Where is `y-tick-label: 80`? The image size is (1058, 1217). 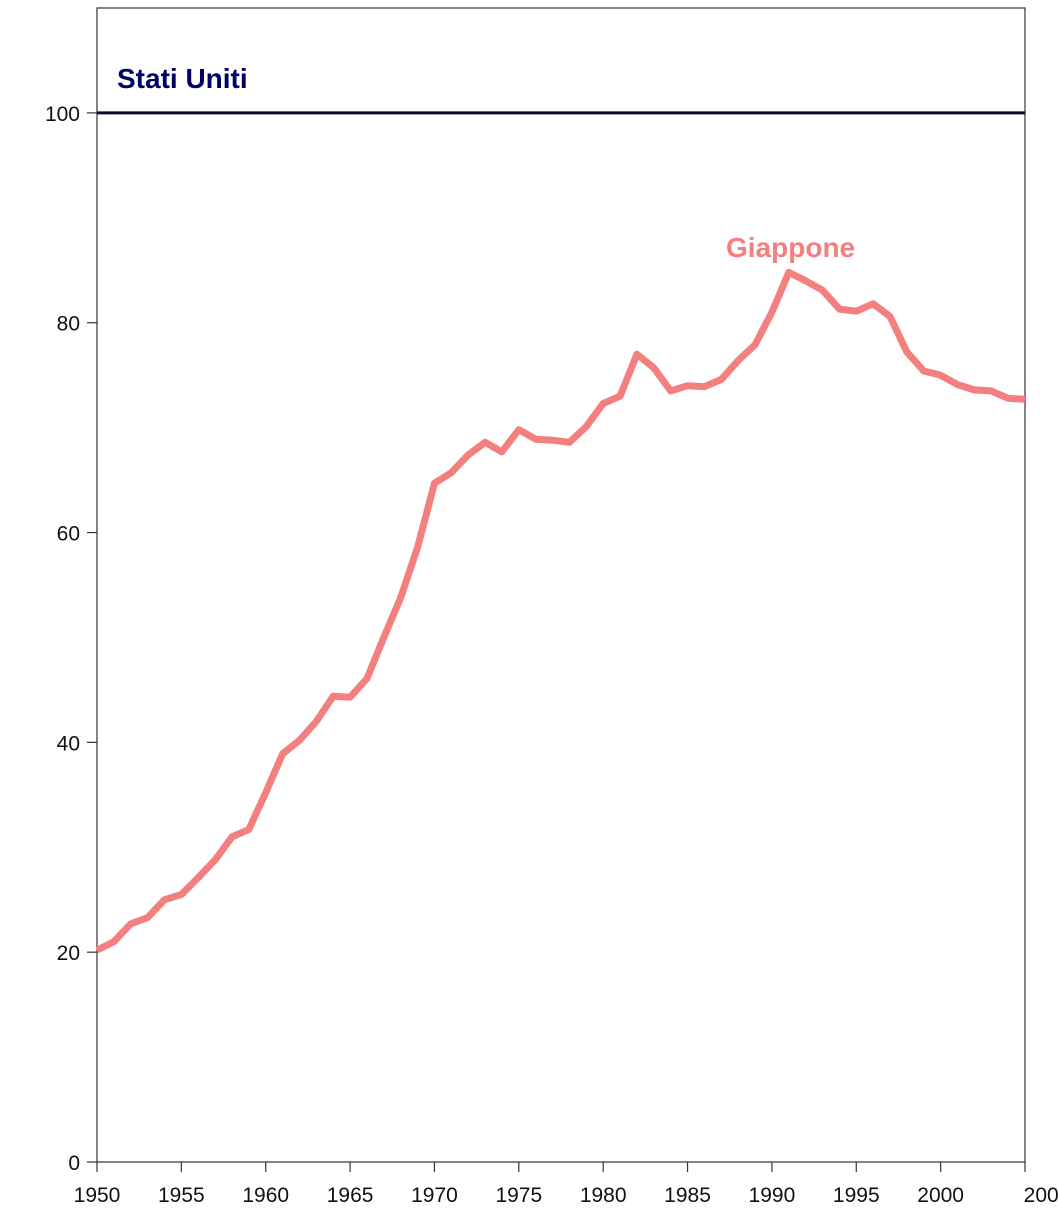
y-tick-label: 80 is located at coordinates (68, 324).